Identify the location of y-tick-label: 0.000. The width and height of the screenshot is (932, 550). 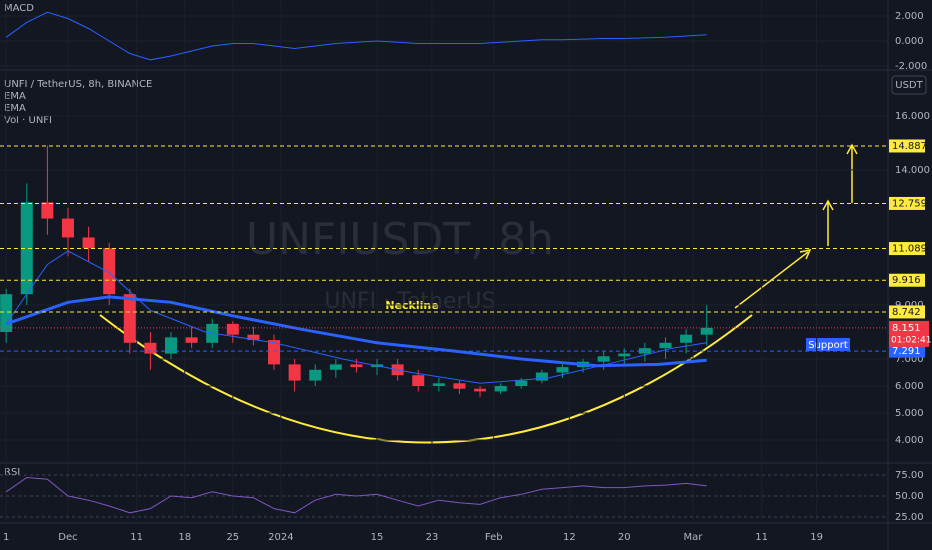
(909, 41).